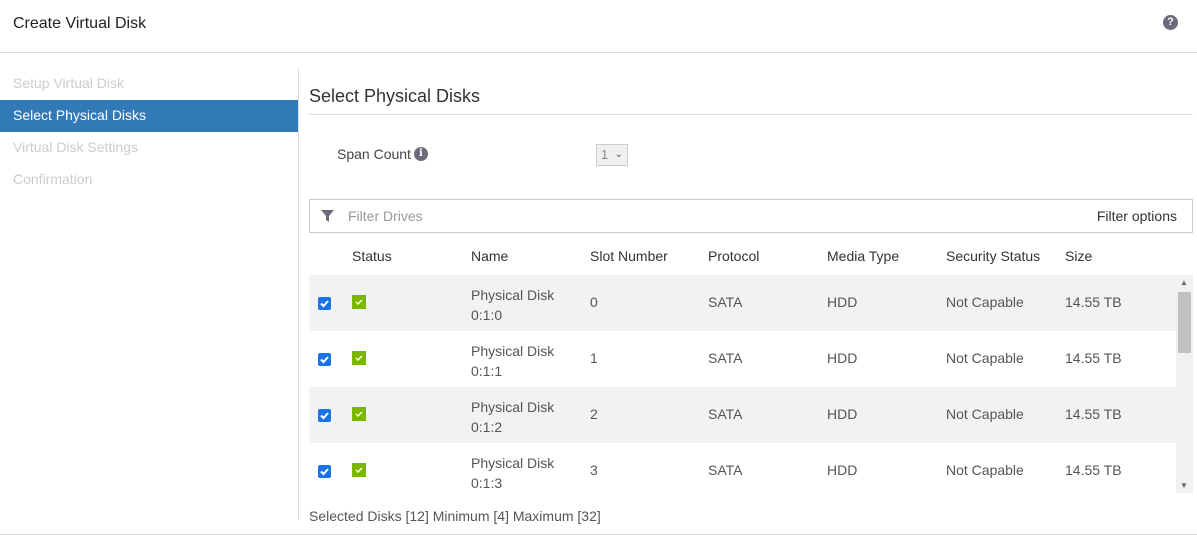  What do you see at coordinates (1184, 322) in the screenshot?
I see `scrollbar-thumb` at bounding box center [1184, 322].